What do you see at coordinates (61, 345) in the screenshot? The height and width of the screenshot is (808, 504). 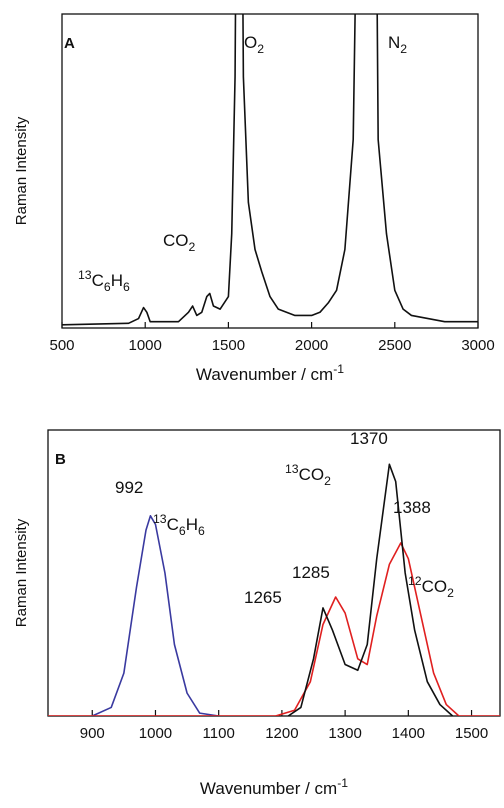 I see `x-tick-label: 500` at bounding box center [61, 345].